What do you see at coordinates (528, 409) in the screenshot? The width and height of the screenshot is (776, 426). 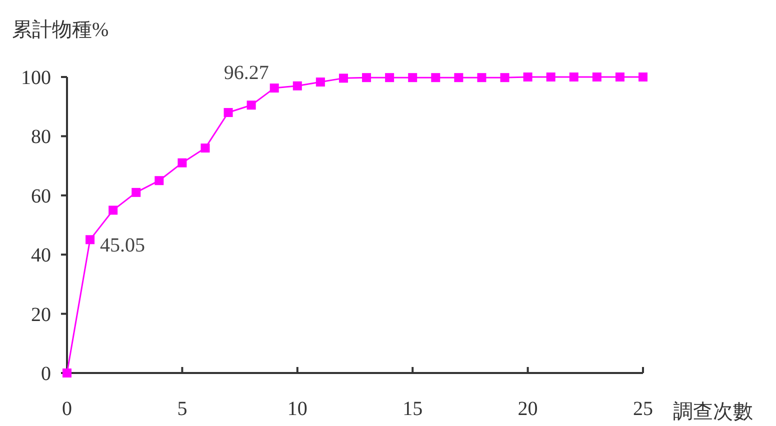 I see `x-tick-label: 20` at bounding box center [528, 409].